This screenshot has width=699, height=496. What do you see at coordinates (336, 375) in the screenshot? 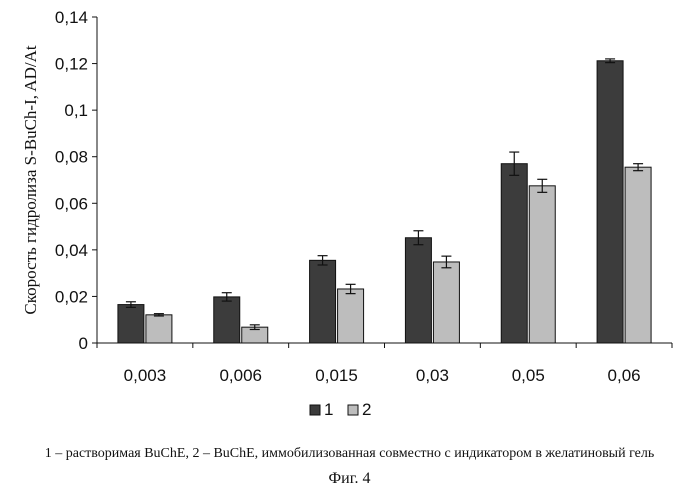
I see `x-tick-label: 0,015` at bounding box center [336, 375].